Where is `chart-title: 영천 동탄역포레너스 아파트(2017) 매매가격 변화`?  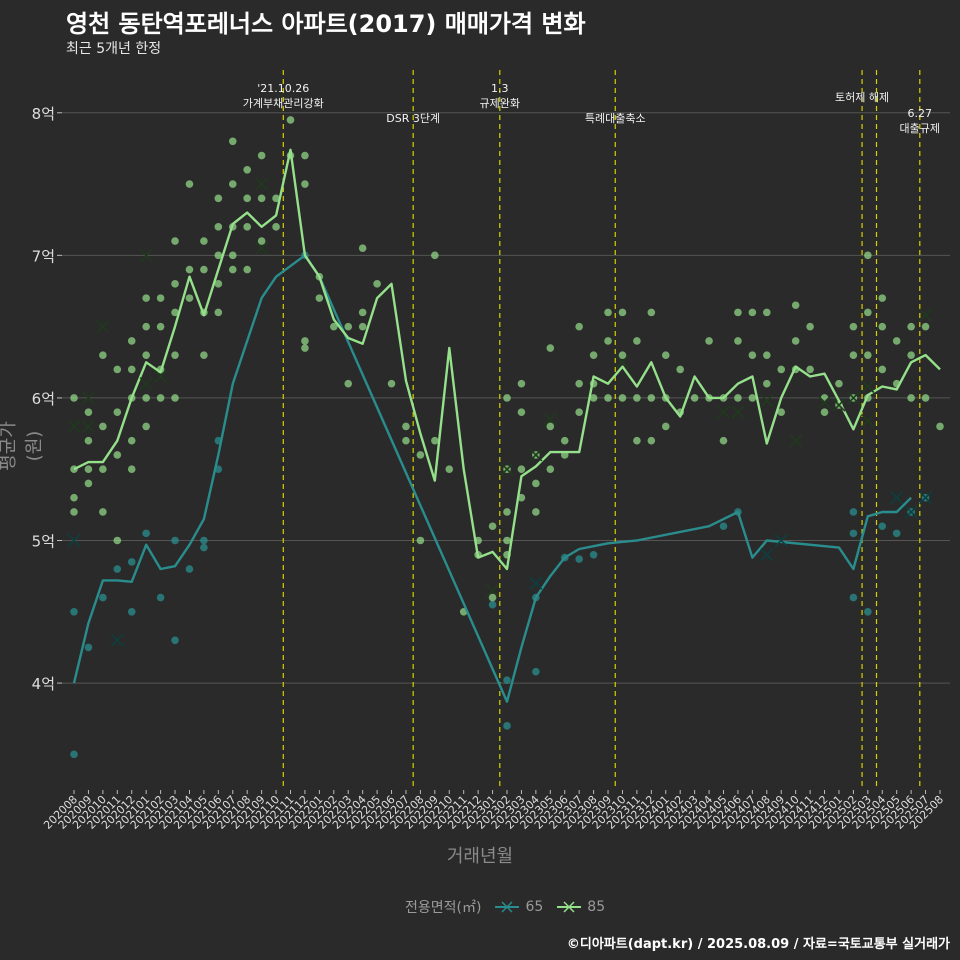 chart-title: 영천 동탄역포레너스 아파트(2017) 매매가격 변화 is located at coordinates (326, 24).